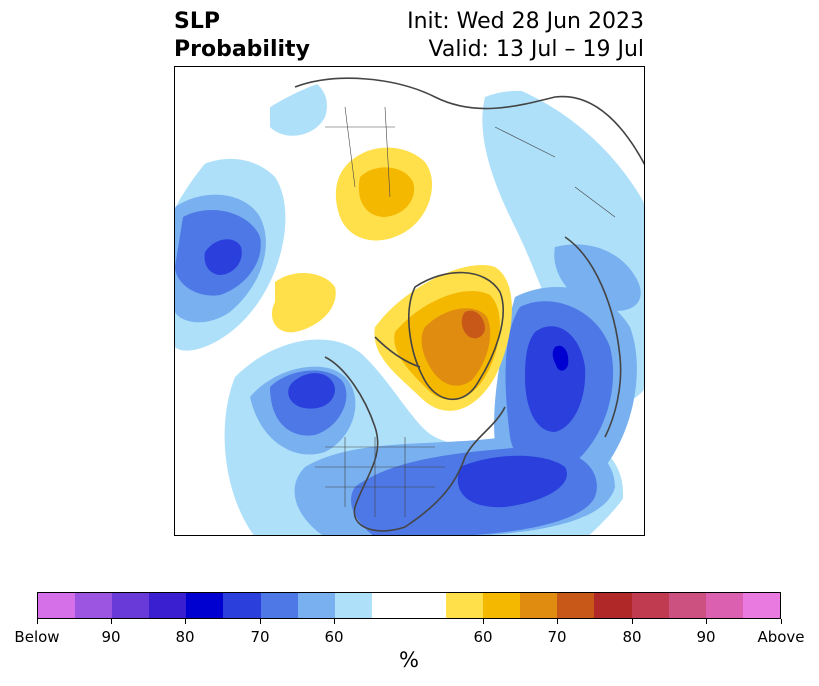 This screenshot has height=686, width=819. I want to click on greenland-coast, so click(456, 336).